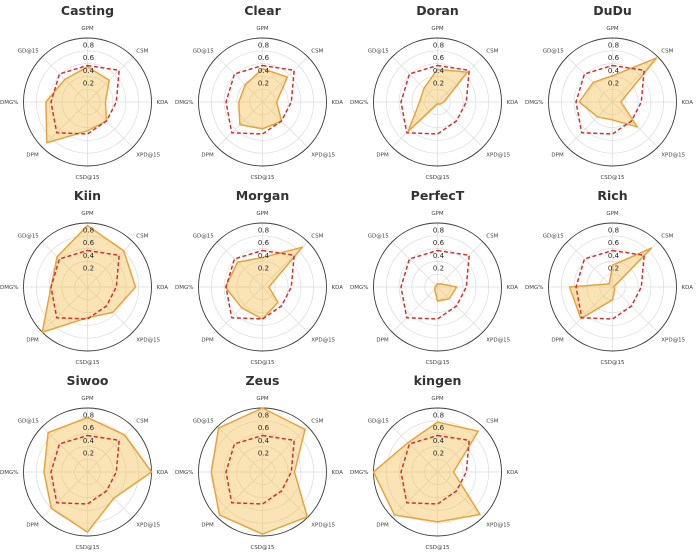 Image resolution: width=700 pixels, height=554 pixels. Describe the element at coordinates (438, 195) in the screenshot. I see `chart-title: PerfecT` at that location.